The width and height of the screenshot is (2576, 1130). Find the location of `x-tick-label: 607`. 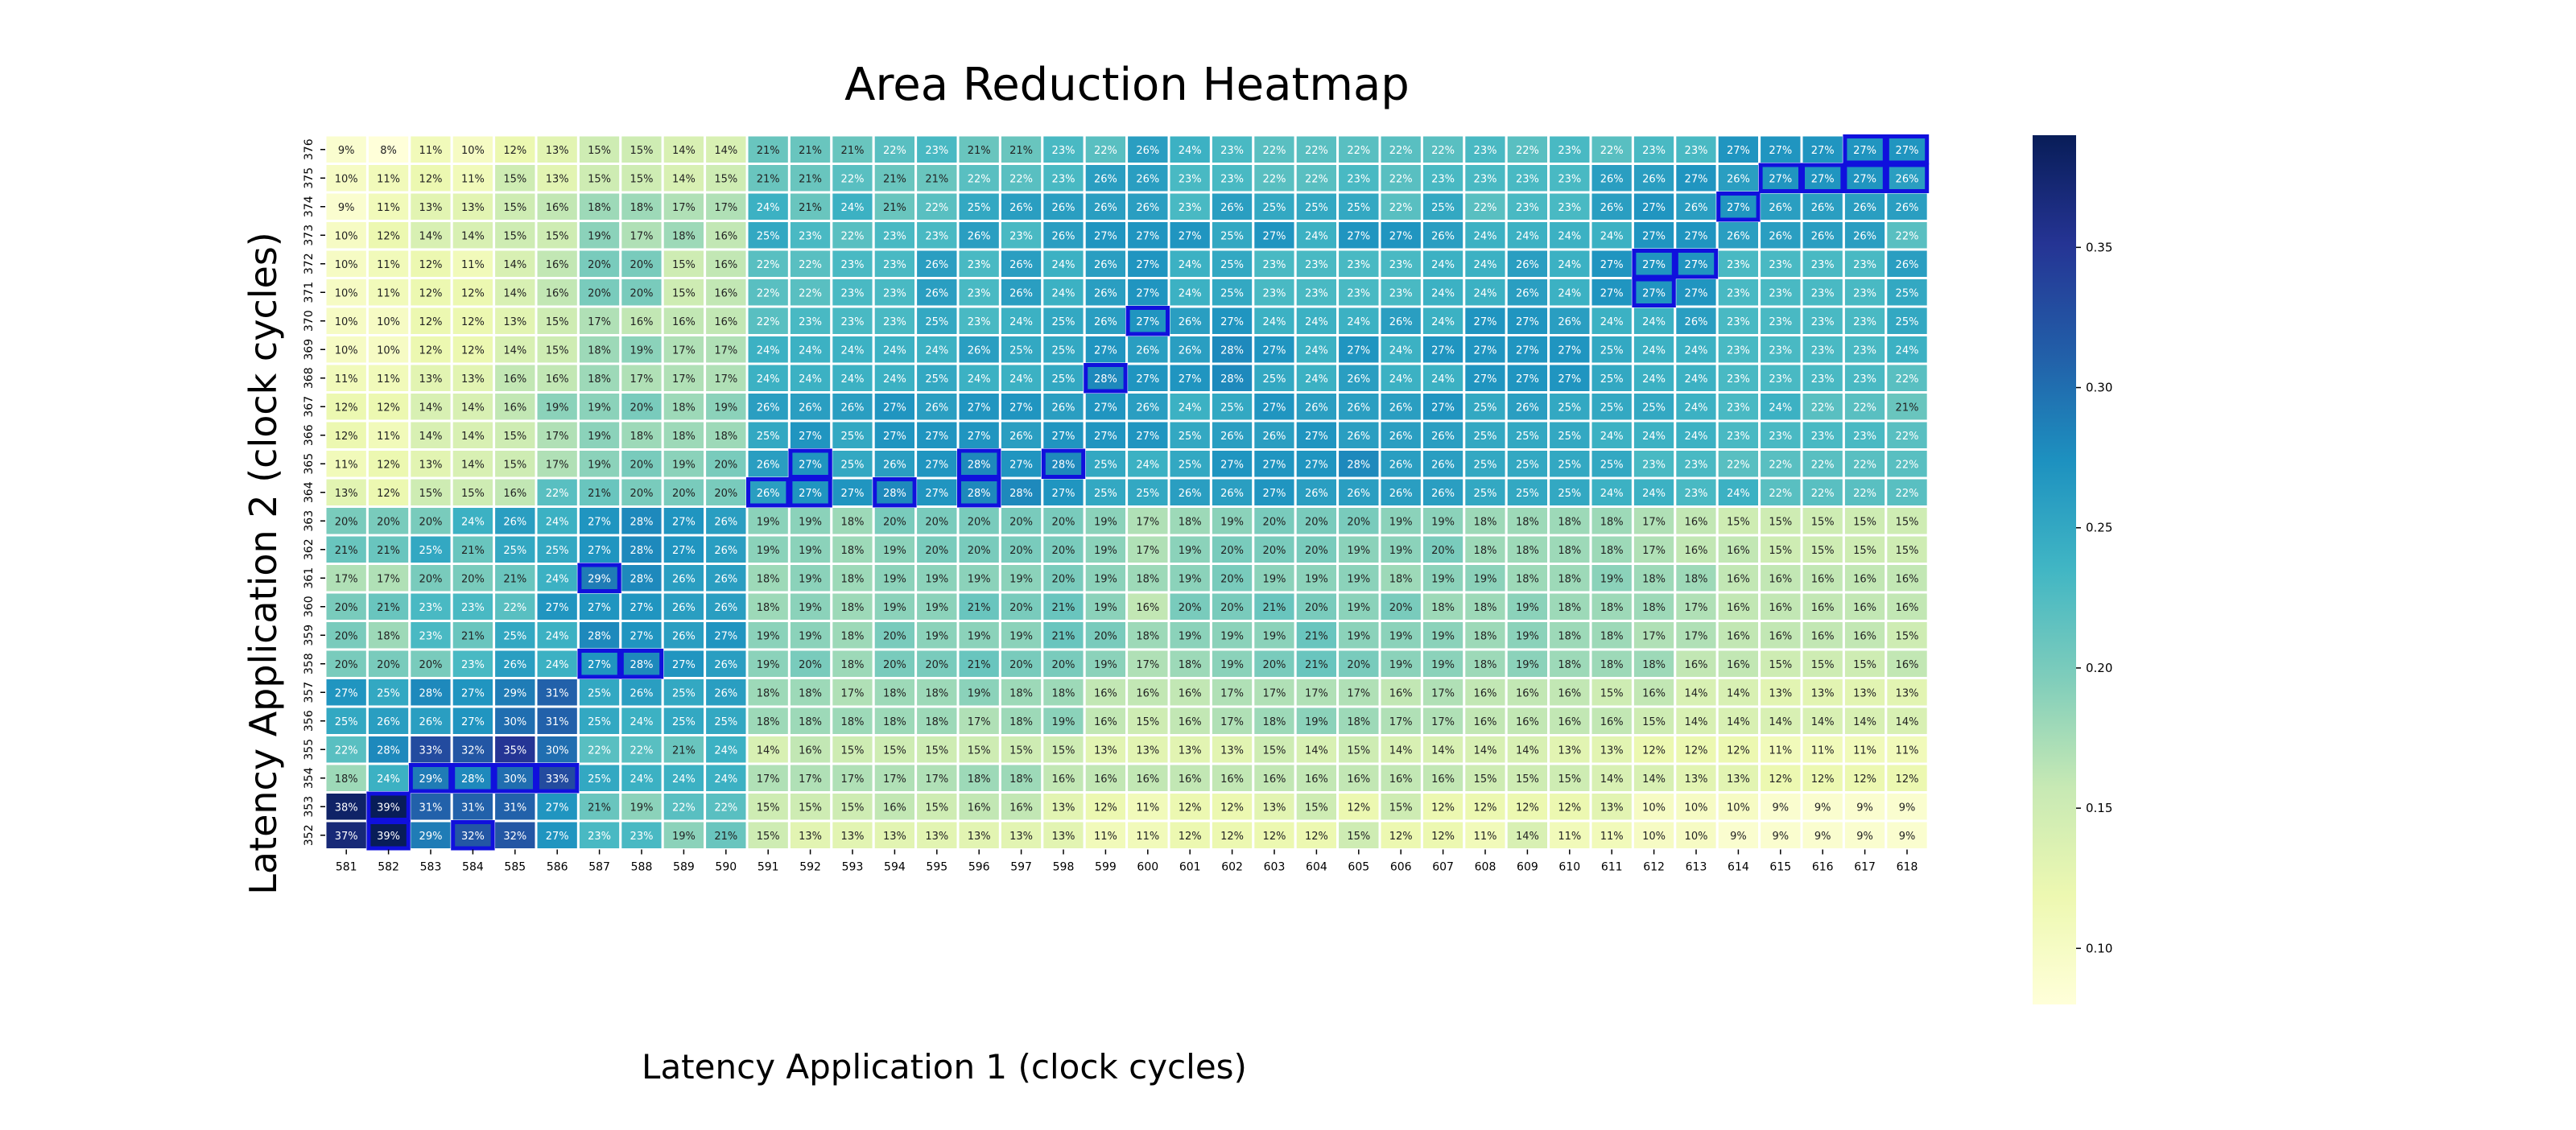

x-tick-label: 607 is located at coordinates (1443, 867).